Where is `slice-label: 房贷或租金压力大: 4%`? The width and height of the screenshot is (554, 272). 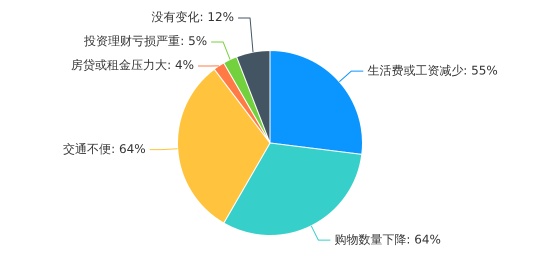
slice-label: 房贷或租金压力大: 4% is located at coordinates (132, 65).